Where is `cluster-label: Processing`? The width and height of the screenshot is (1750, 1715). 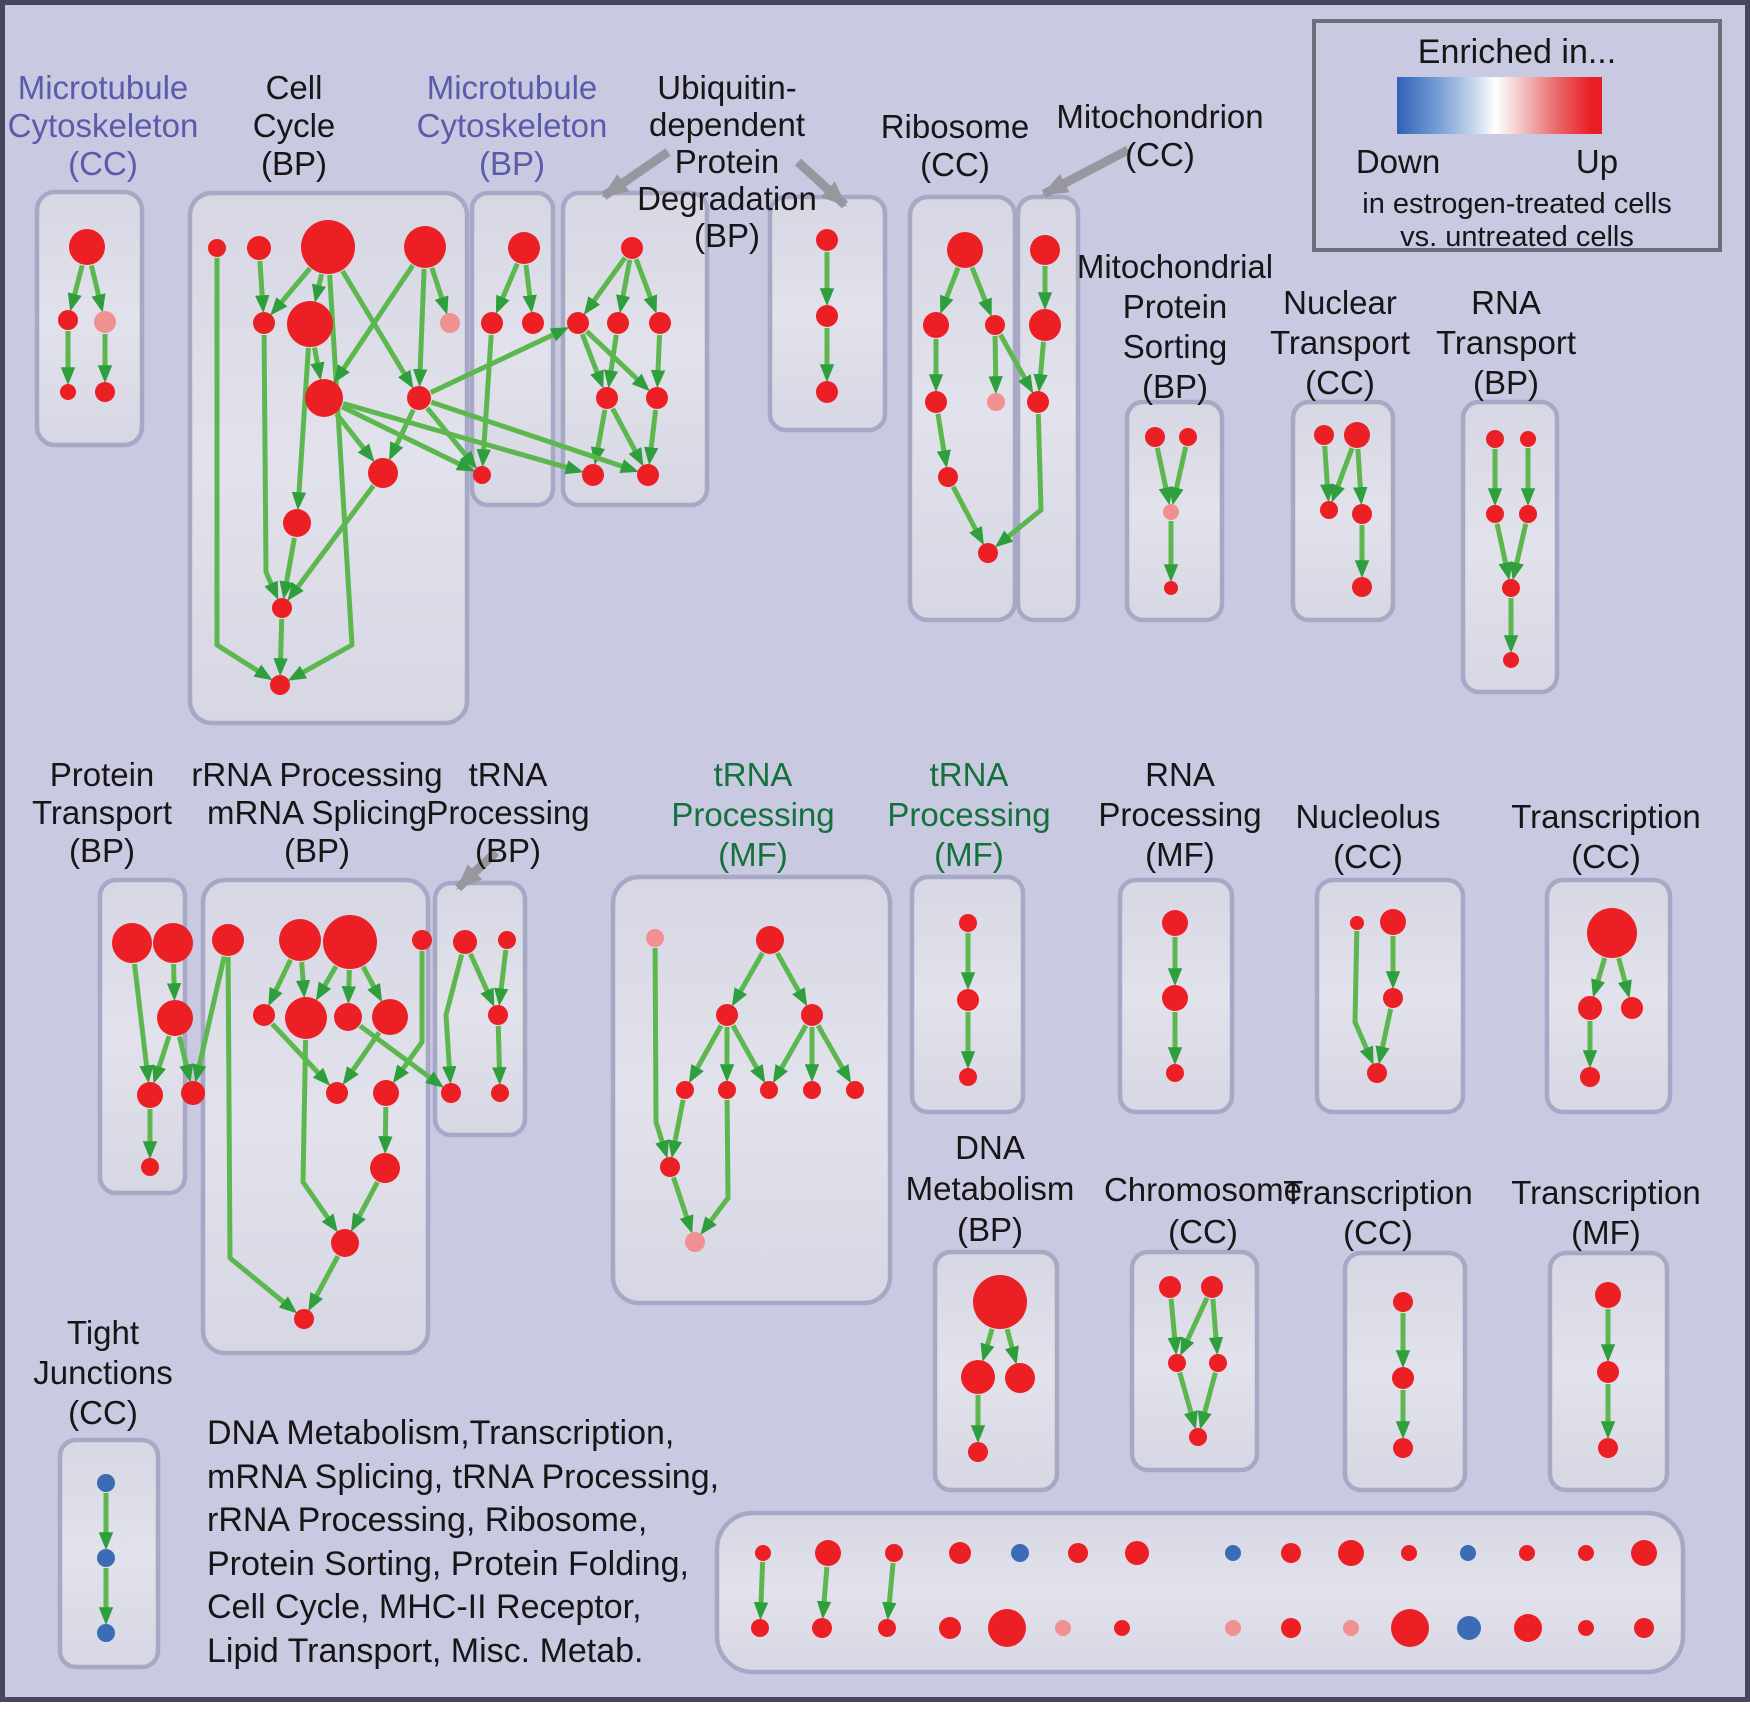
cluster-label: Processing is located at coordinates (968, 814).